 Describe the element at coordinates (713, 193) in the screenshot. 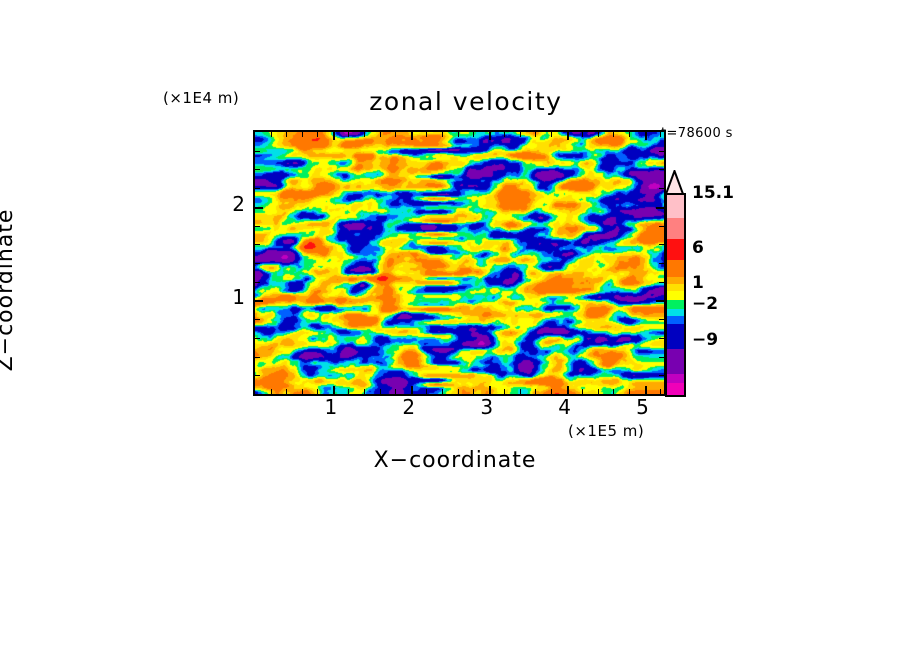

I see `colorbar-label: 15.1` at that location.